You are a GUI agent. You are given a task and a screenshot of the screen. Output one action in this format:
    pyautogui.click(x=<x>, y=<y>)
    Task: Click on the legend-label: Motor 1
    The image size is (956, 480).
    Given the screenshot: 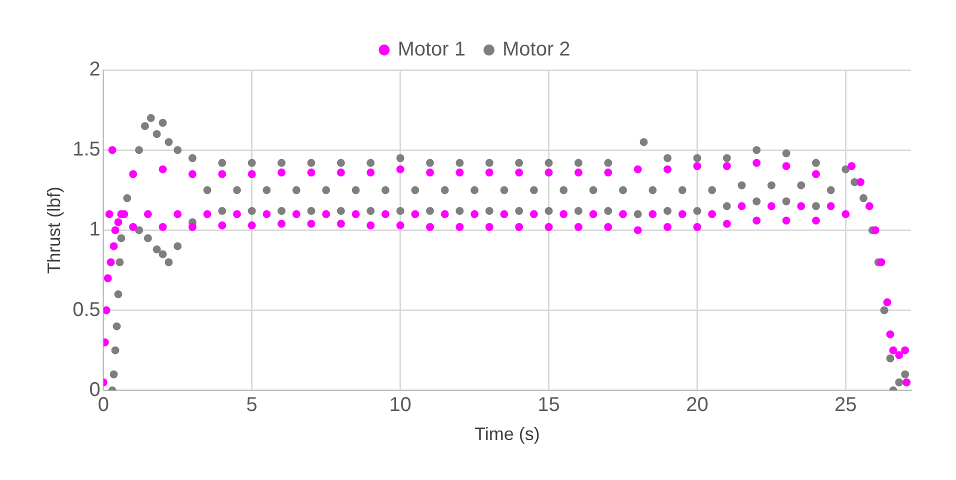 What is the action you would take?
    pyautogui.click(x=432, y=49)
    